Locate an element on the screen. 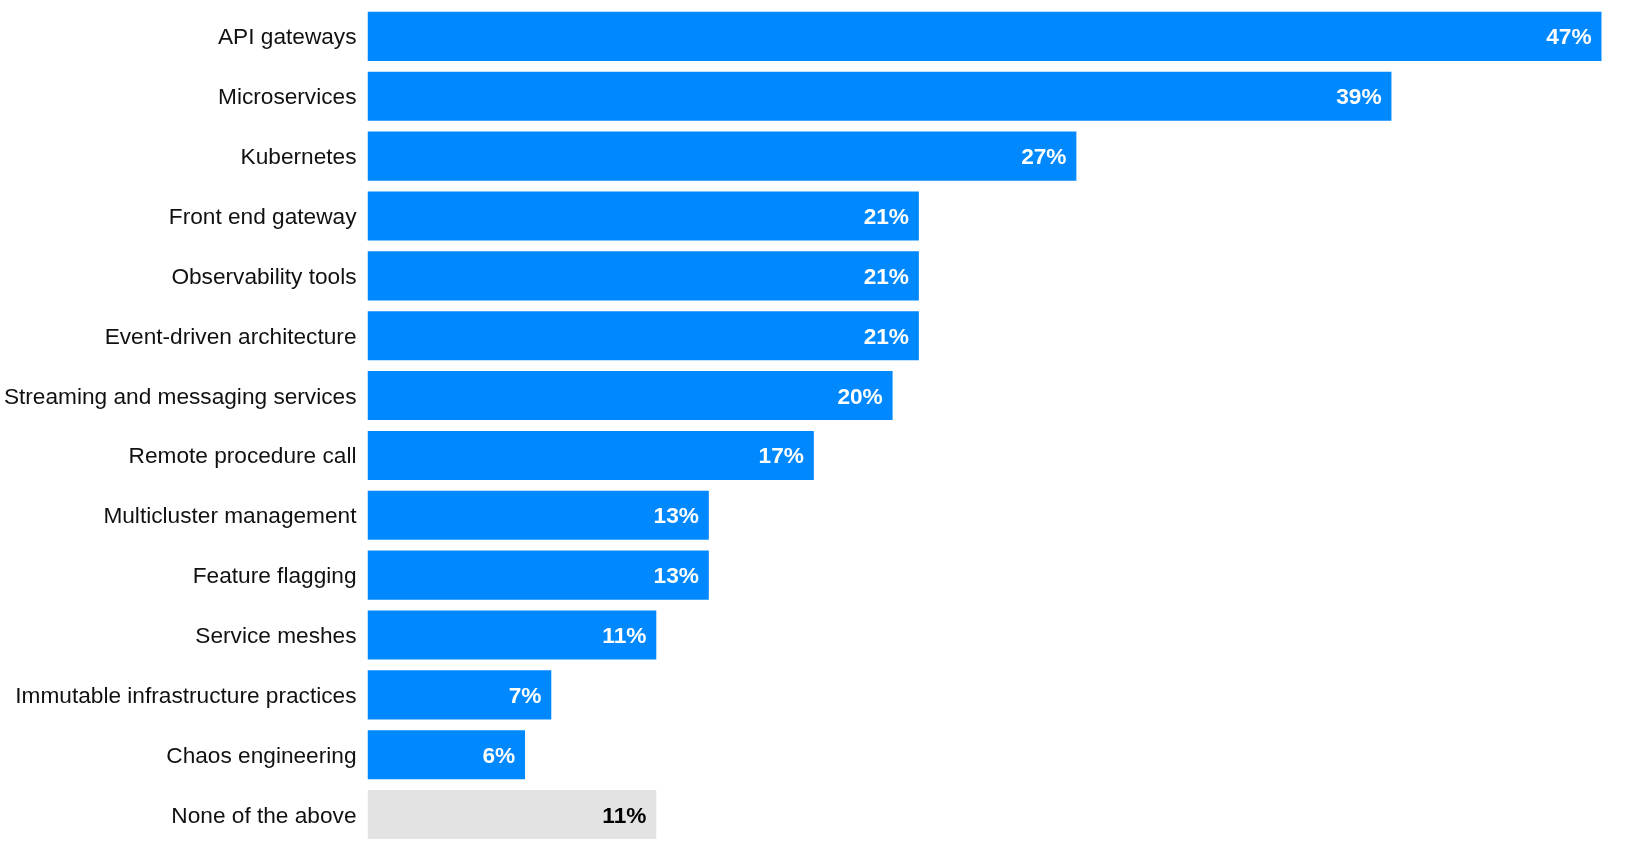  data-label: 47% is located at coordinates (1569, 36).